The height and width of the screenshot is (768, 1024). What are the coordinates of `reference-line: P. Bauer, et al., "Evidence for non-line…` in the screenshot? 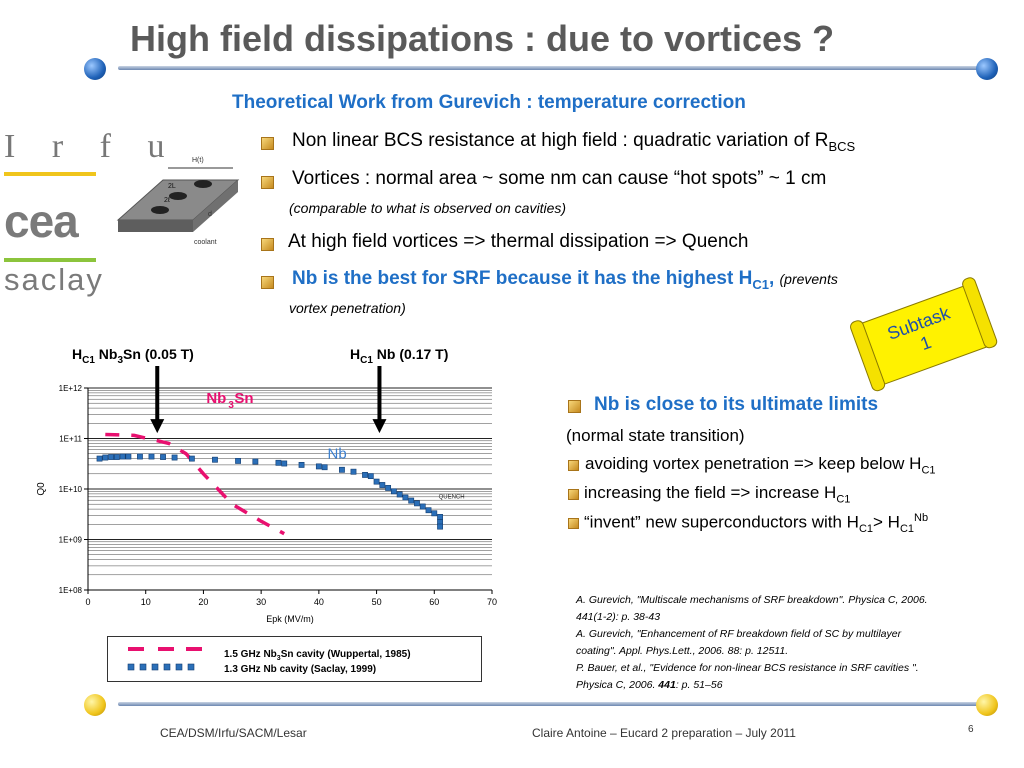 It's located at (747, 668).